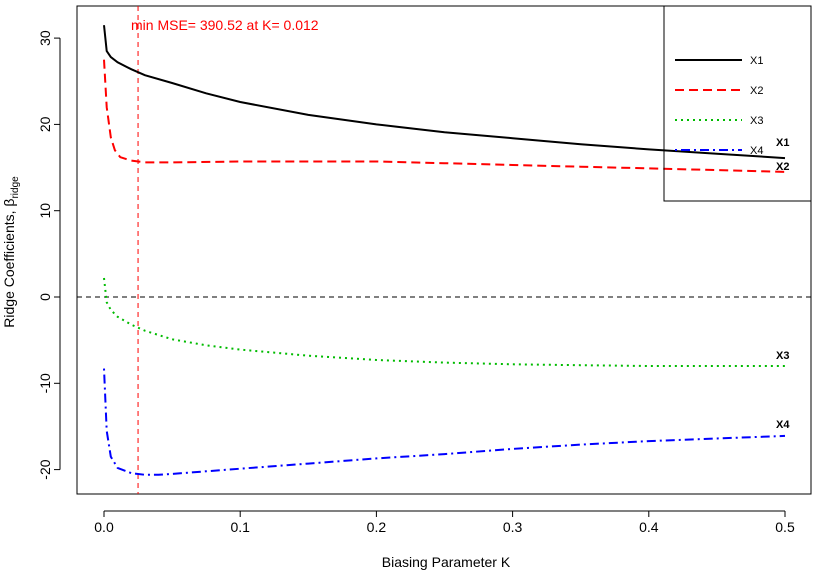  What do you see at coordinates (15, 187) in the screenshot?
I see `y-axis-title-subscript: ridge` at bounding box center [15, 187].